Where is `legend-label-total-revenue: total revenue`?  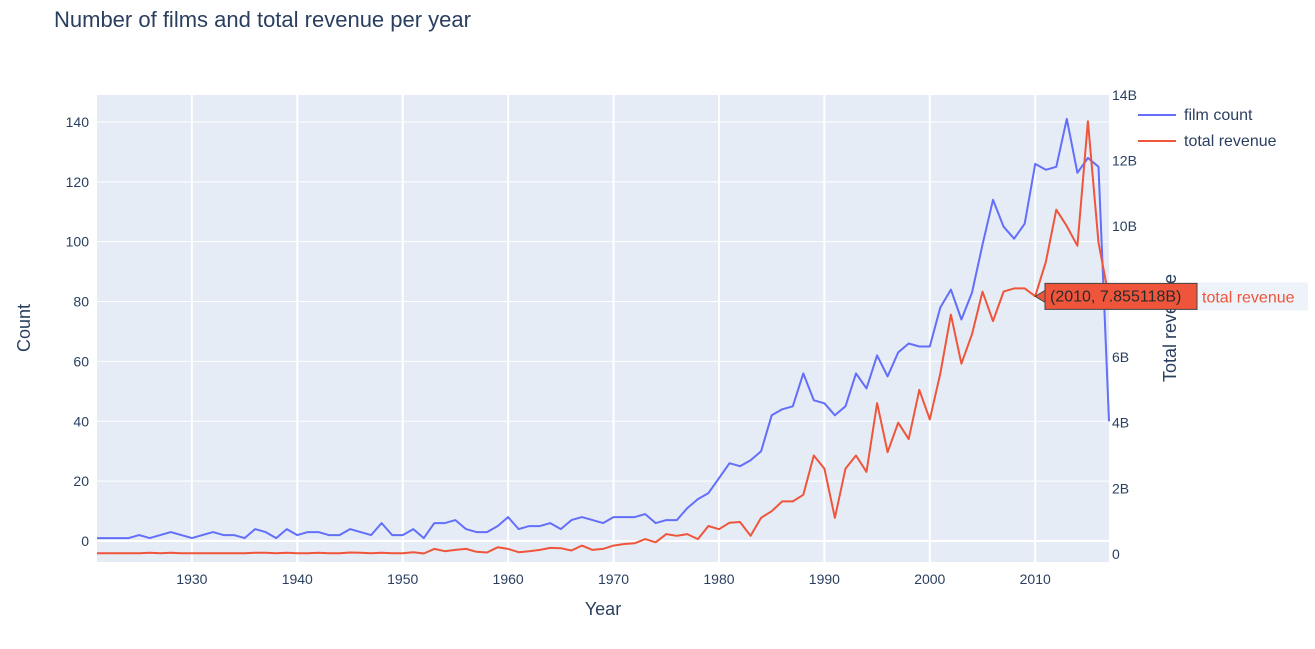 legend-label-total-revenue: total revenue is located at coordinates (1230, 141).